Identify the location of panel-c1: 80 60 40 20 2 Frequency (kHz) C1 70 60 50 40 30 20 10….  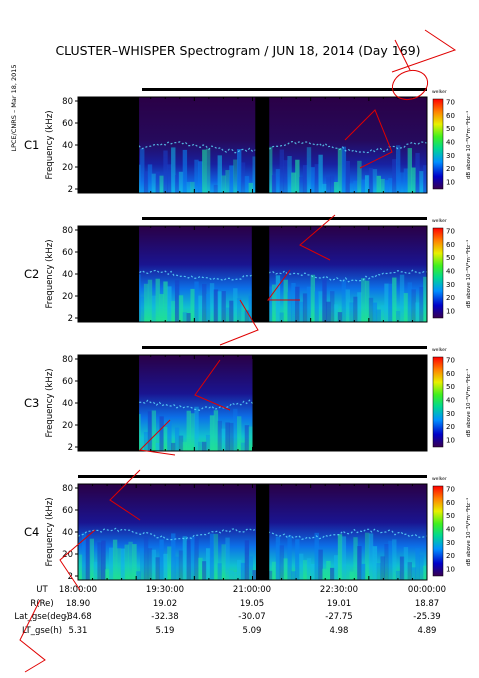
(248, 141).